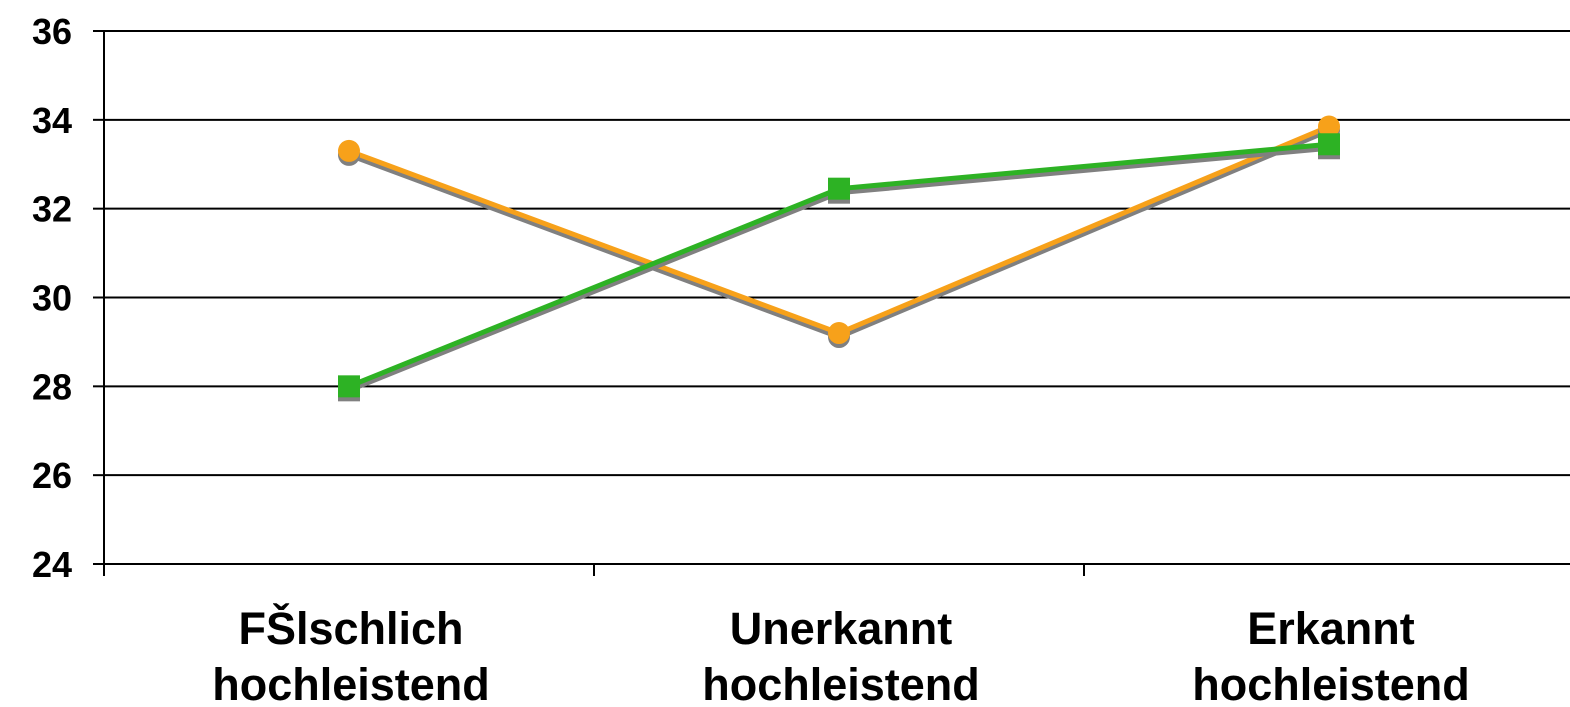 Image resolution: width=1570 pixels, height=707 pixels. I want to click on y-tick-labels: 24 26 28 30 32 34 36, so click(52, 298).